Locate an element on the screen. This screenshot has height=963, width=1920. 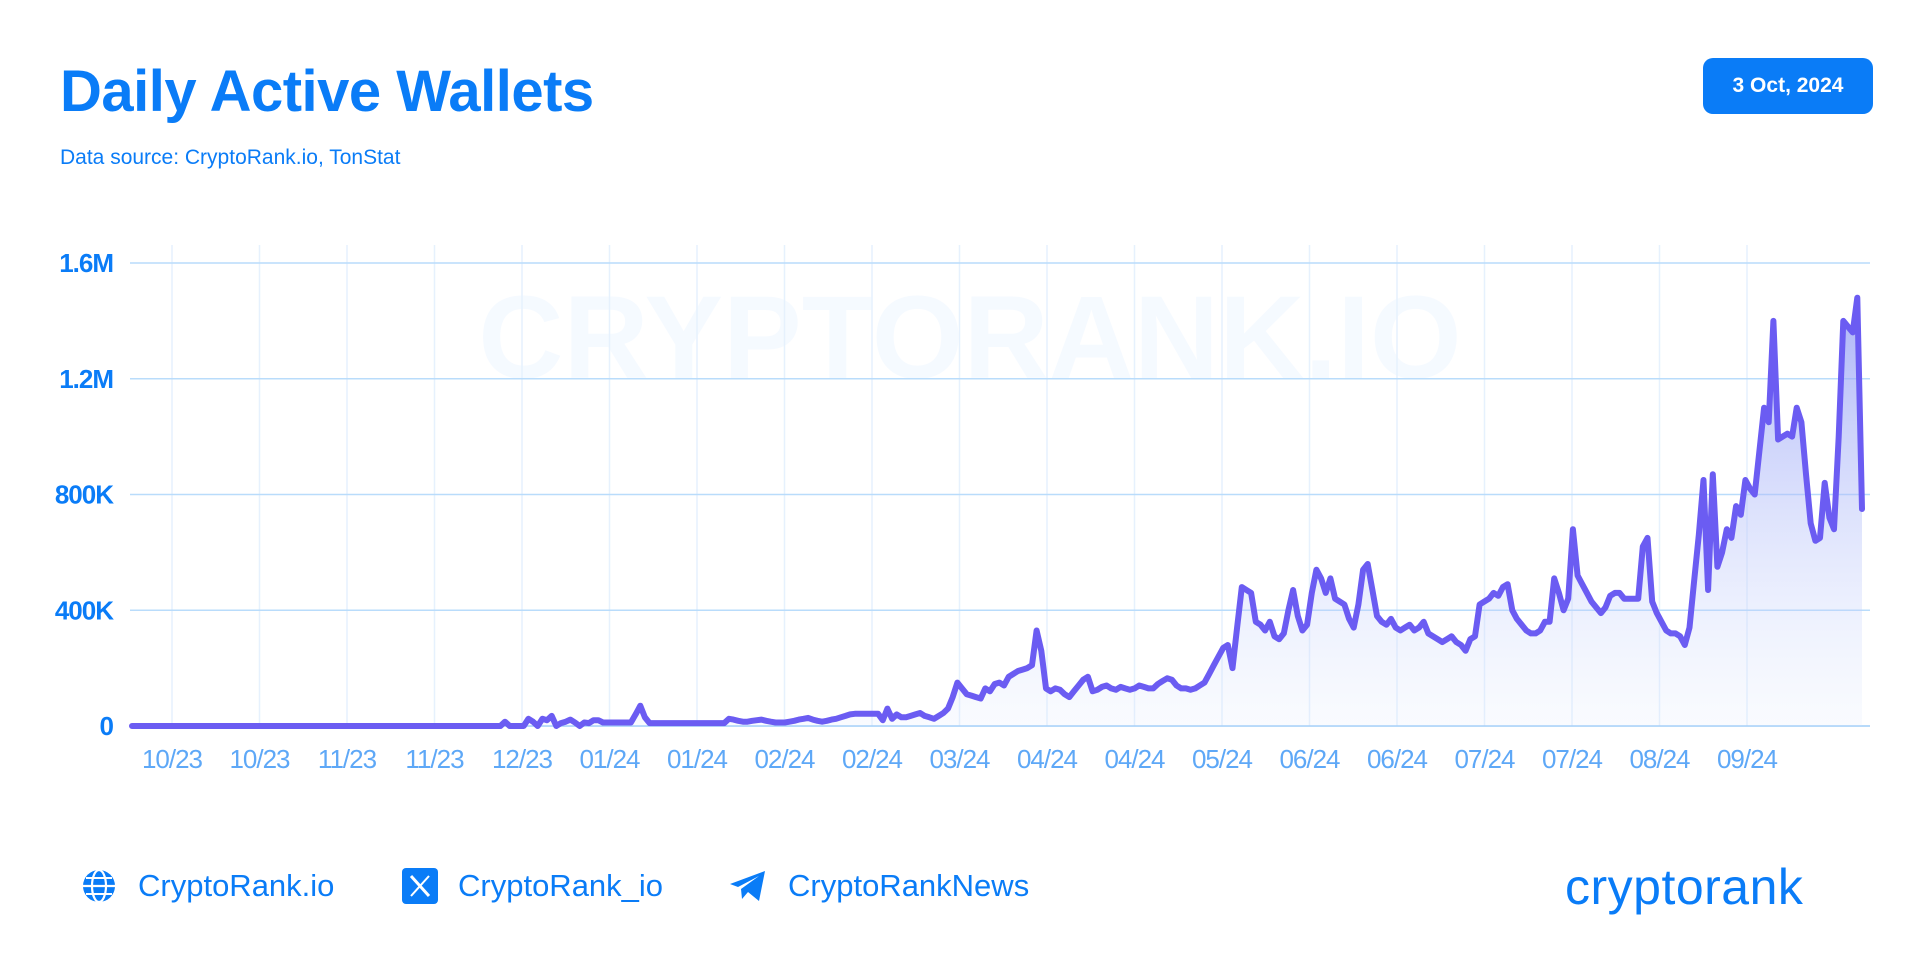
y-tick-label: 400K is located at coordinates (84, 610).